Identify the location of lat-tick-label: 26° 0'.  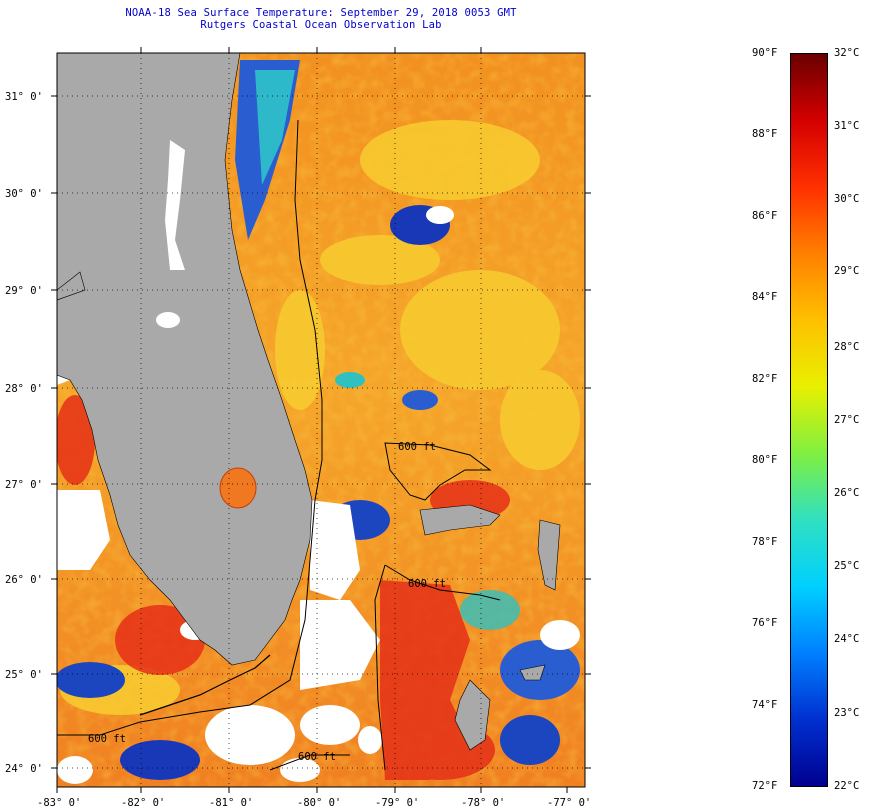
(24, 580).